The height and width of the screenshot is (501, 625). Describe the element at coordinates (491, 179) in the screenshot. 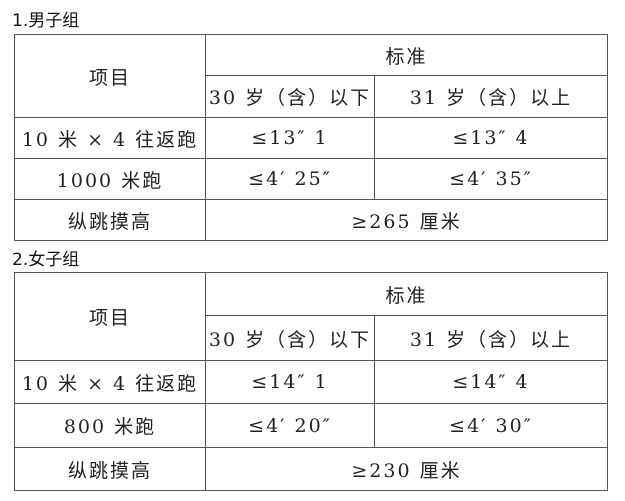

I see `row-high: ≤4′ 35″` at that location.